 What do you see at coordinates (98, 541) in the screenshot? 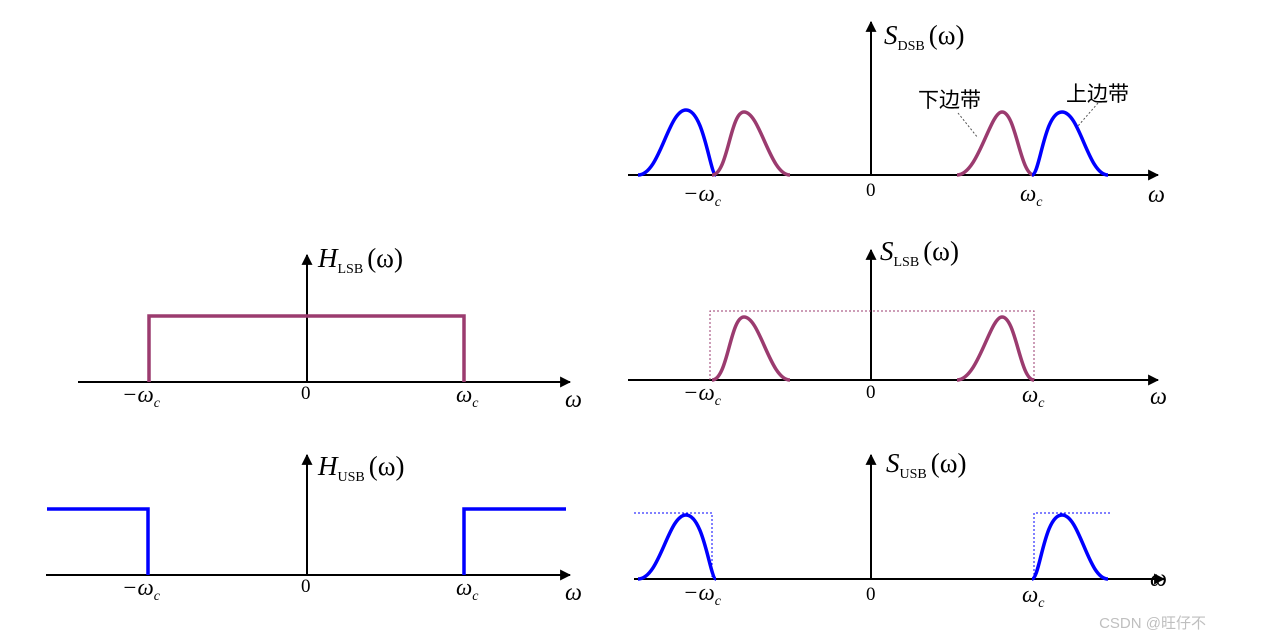
I see `usb-filter-response-left` at bounding box center [98, 541].